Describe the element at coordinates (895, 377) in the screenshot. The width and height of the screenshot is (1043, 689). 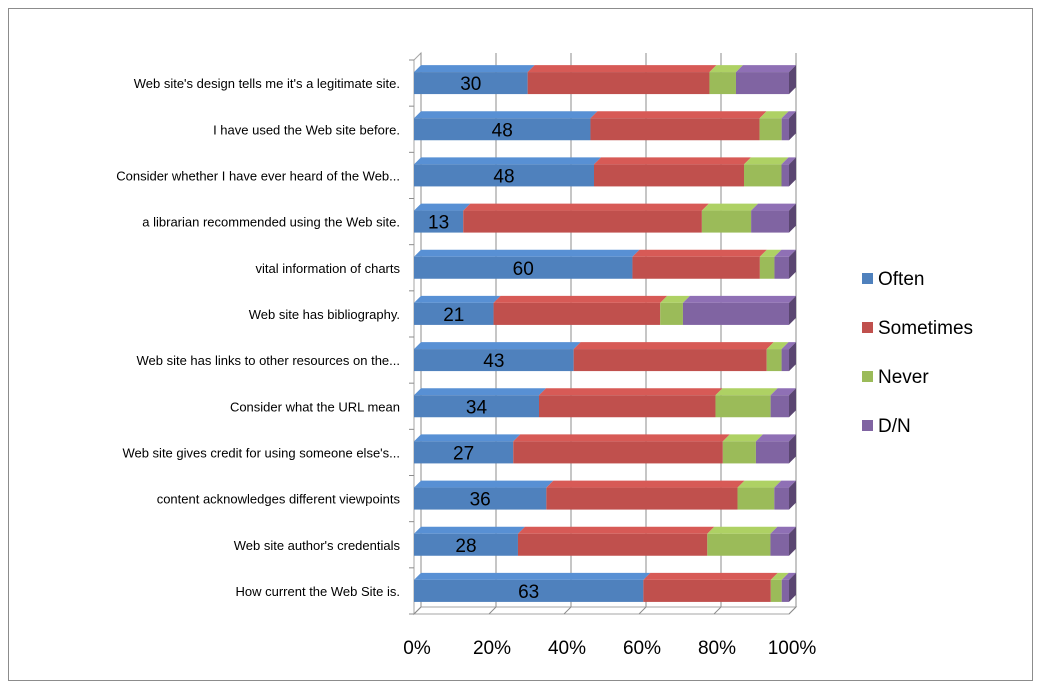
I see `legend-item: Never` at that location.